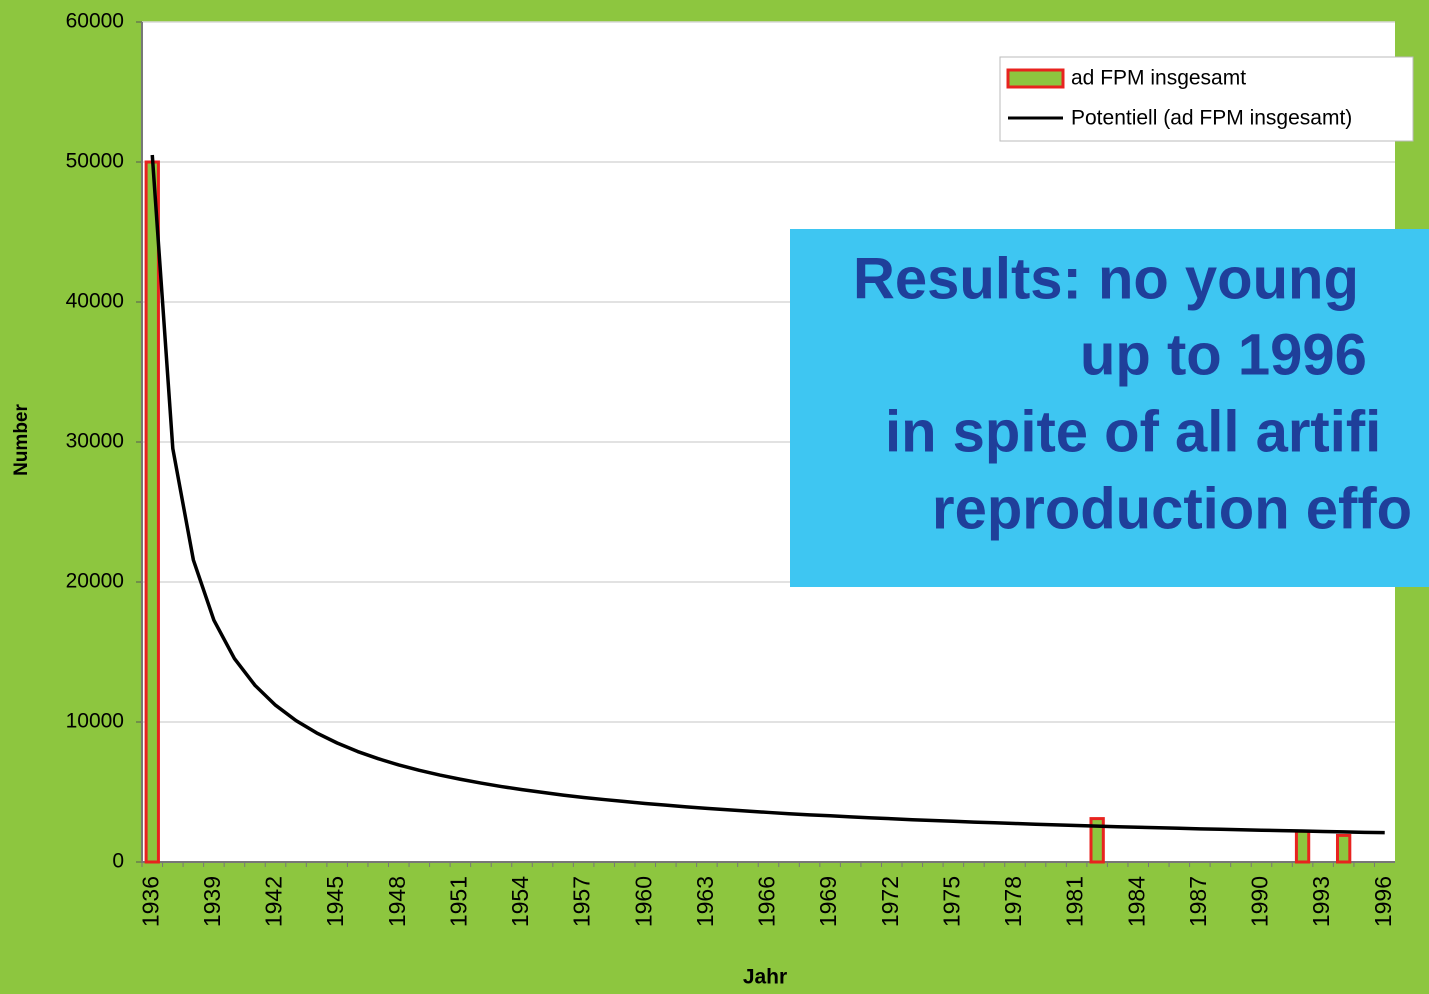  Describe the element at coordinates (582, 901) in the screenshot. I see `x-tick-label: 1957` at that location.